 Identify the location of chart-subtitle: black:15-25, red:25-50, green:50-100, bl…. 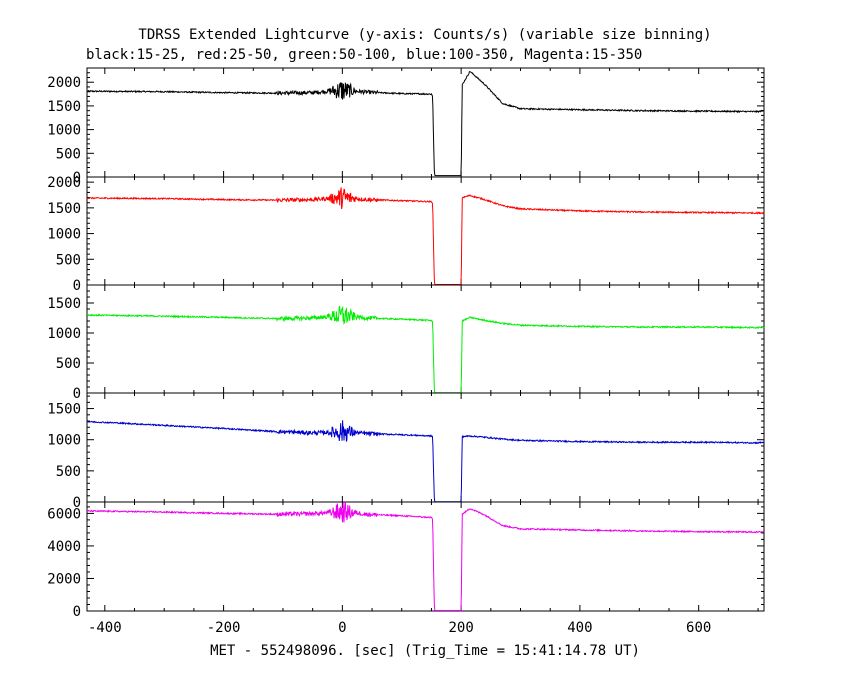
(364, 55).